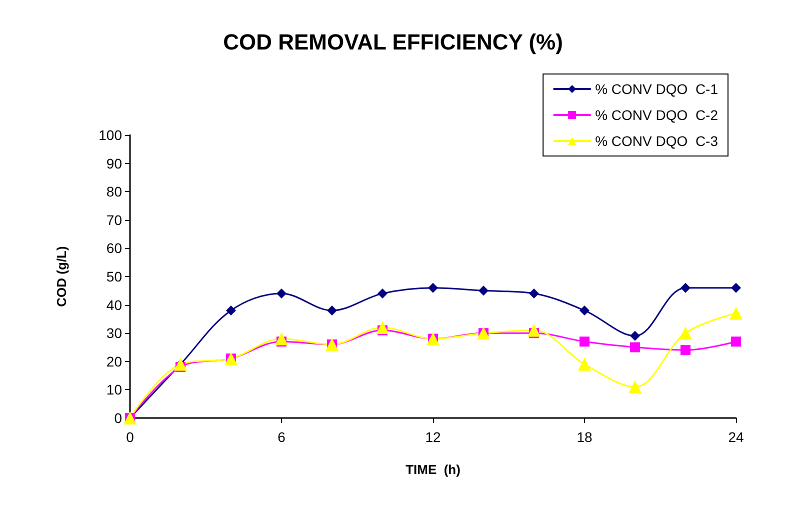 The height and width of the screenshot is (523, 787). I want to click on legend-label: % CONV DQO C-2, so click(656, 115).